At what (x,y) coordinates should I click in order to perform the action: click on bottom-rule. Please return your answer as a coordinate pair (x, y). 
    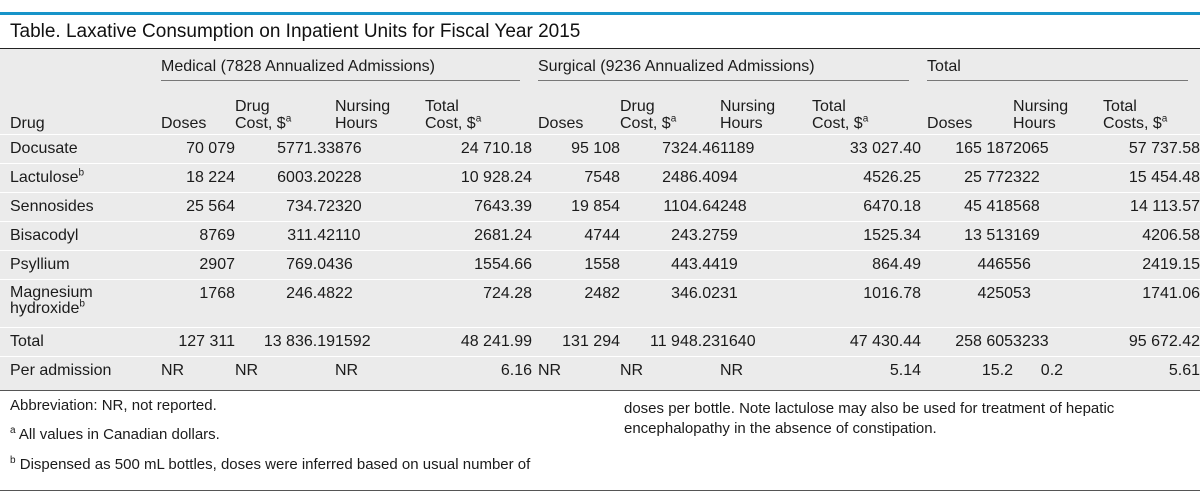
    Looking at the image, I should click on (600, 490).